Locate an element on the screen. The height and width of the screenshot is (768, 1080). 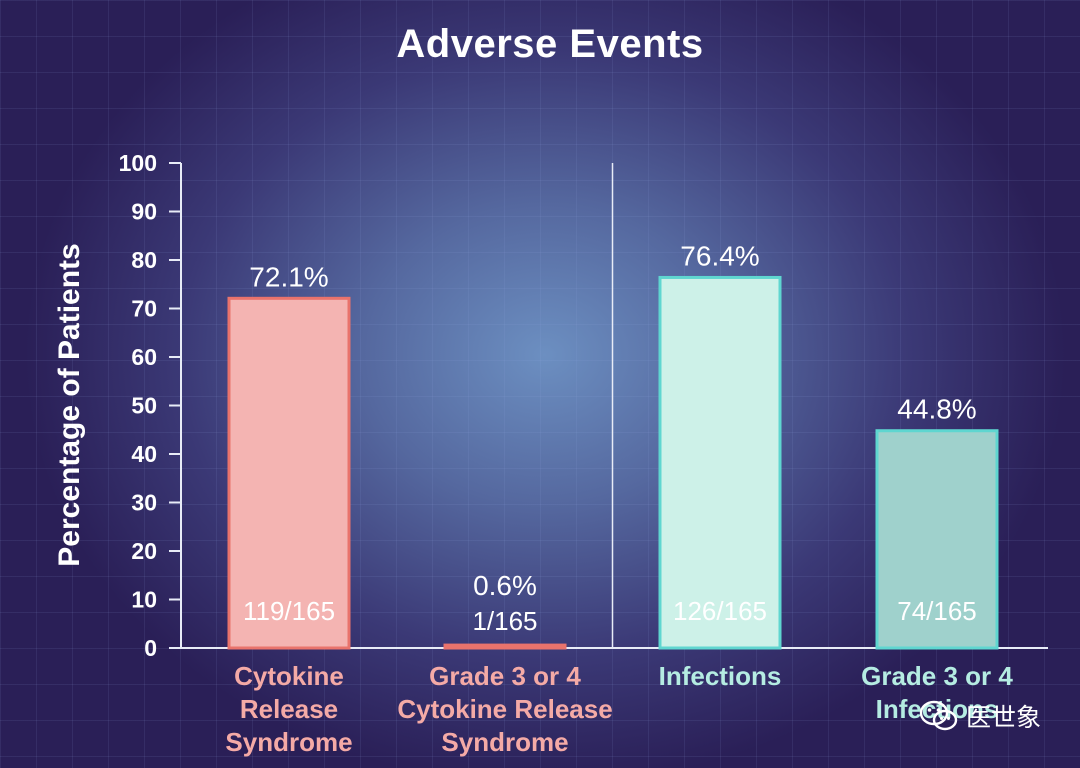
count-label: 126/165 is located at coordinates (720, 611).